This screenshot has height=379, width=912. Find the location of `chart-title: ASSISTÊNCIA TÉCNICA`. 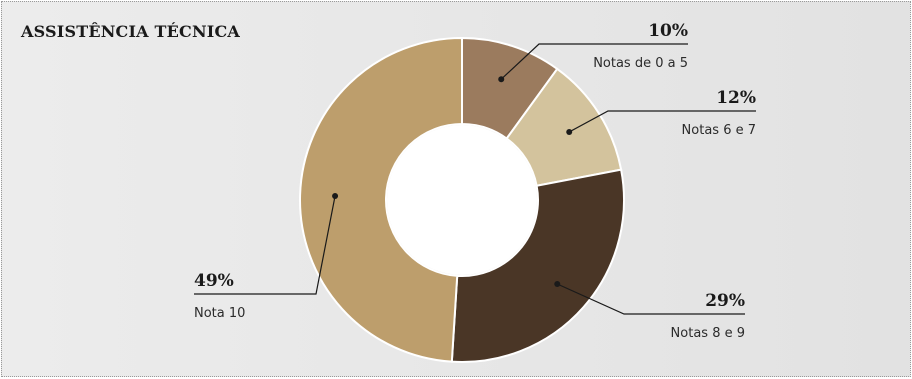

chart-title: ASSISTÊNCIA TÉCNICA is located at coordinates (131, 31).